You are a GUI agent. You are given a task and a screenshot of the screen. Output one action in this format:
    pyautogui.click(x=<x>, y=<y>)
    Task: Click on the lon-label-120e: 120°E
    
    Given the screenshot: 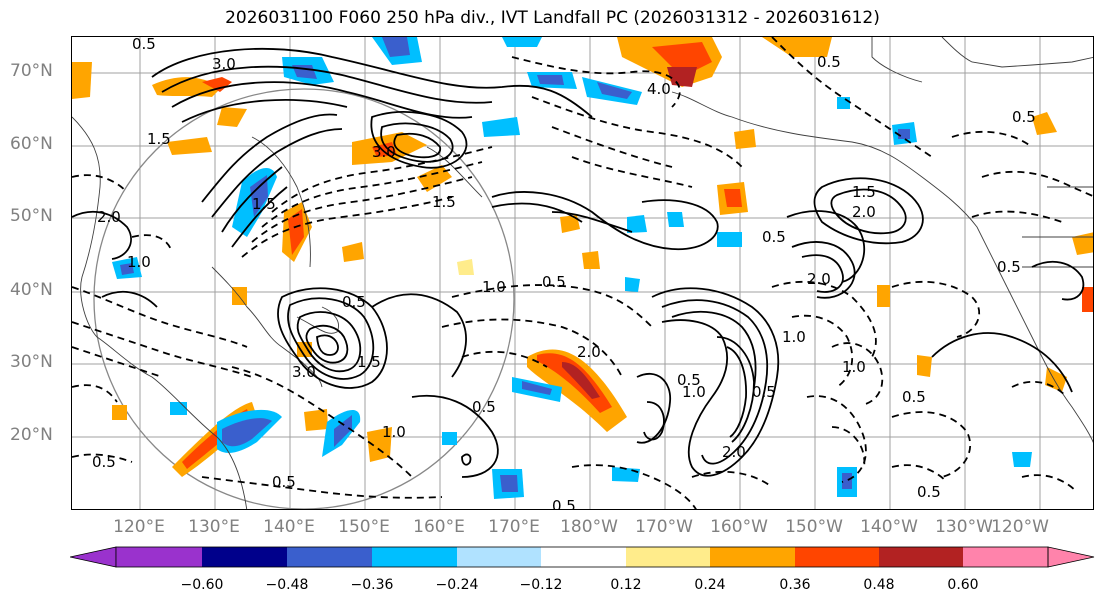 What is the action you would take?
    pyautogui.click(x=139, y=527)
    